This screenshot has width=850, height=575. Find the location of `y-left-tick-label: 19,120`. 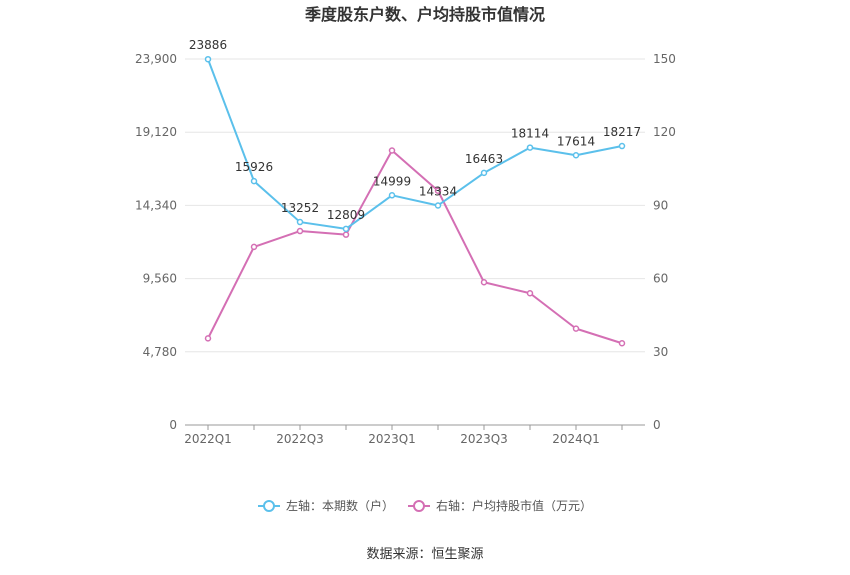

y-left-tick-label: 19,120 is located at coordinates (156, 132).